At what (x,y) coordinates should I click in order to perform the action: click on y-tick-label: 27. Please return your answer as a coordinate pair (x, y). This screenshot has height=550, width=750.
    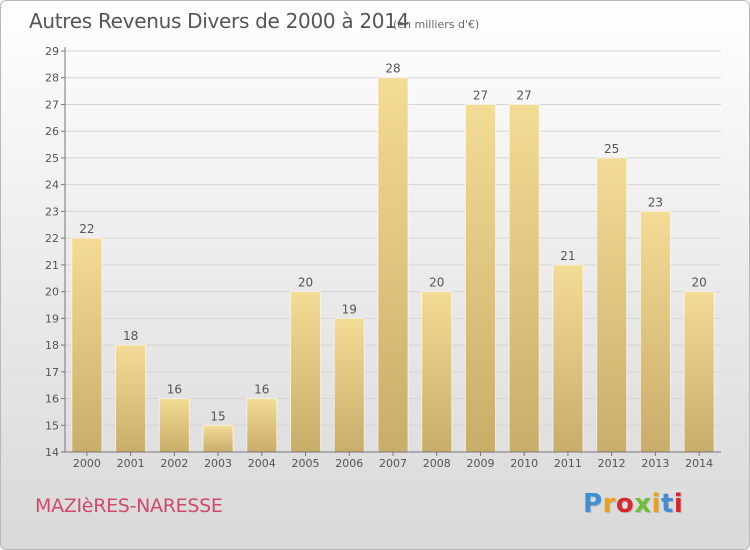
    Looking at the image, I should click on (52, 104).